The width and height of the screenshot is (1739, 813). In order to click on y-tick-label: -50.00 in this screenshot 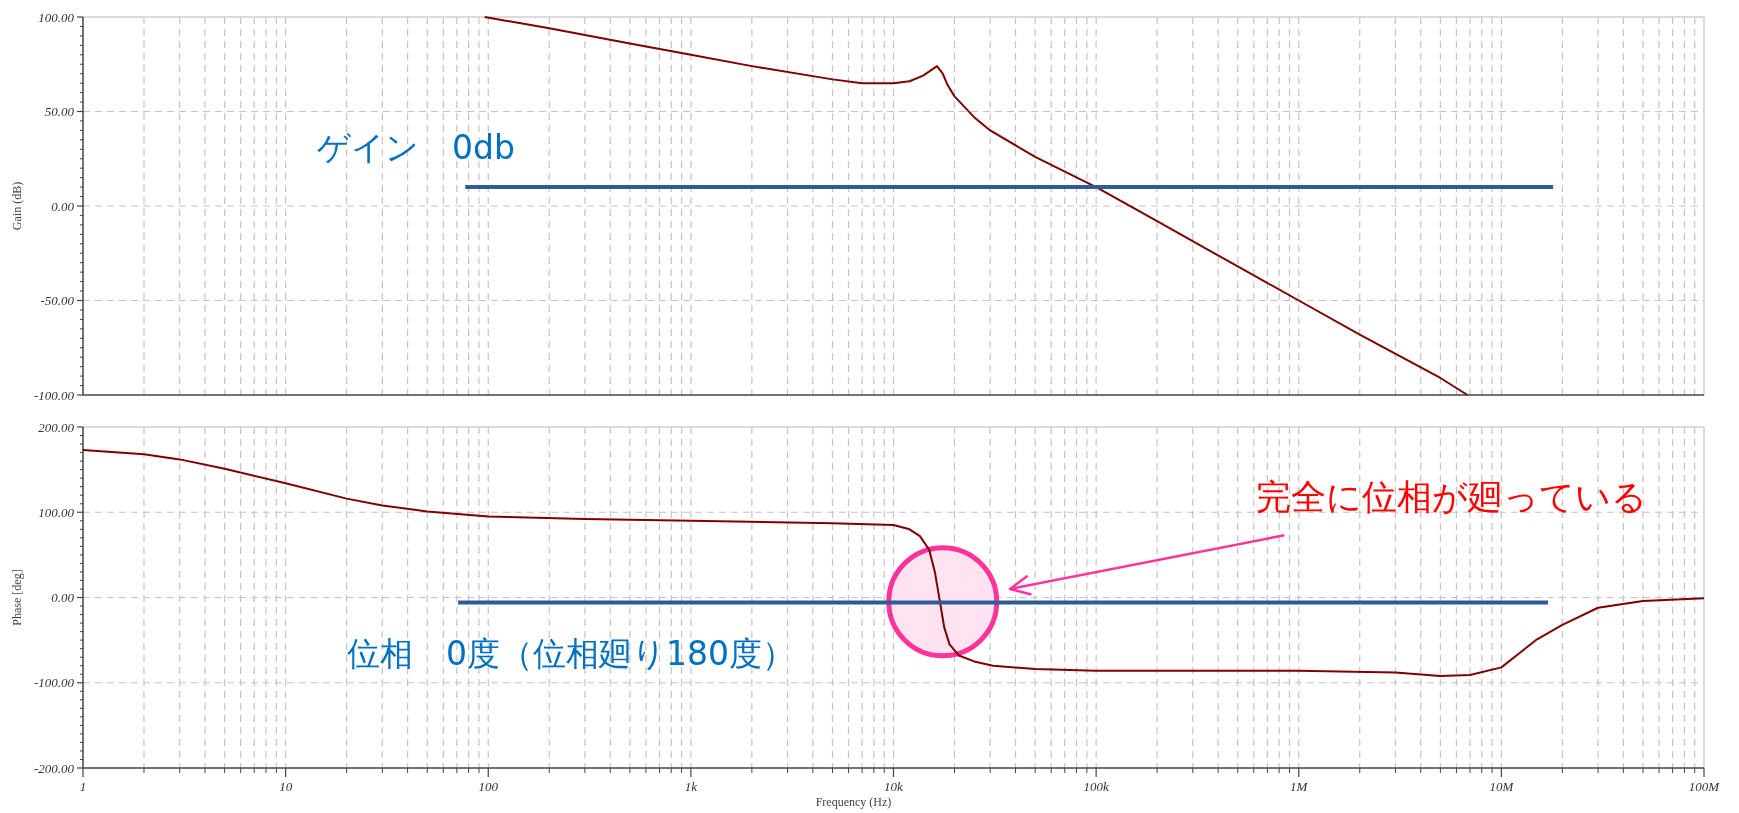, I will do `click(57, 300)`.